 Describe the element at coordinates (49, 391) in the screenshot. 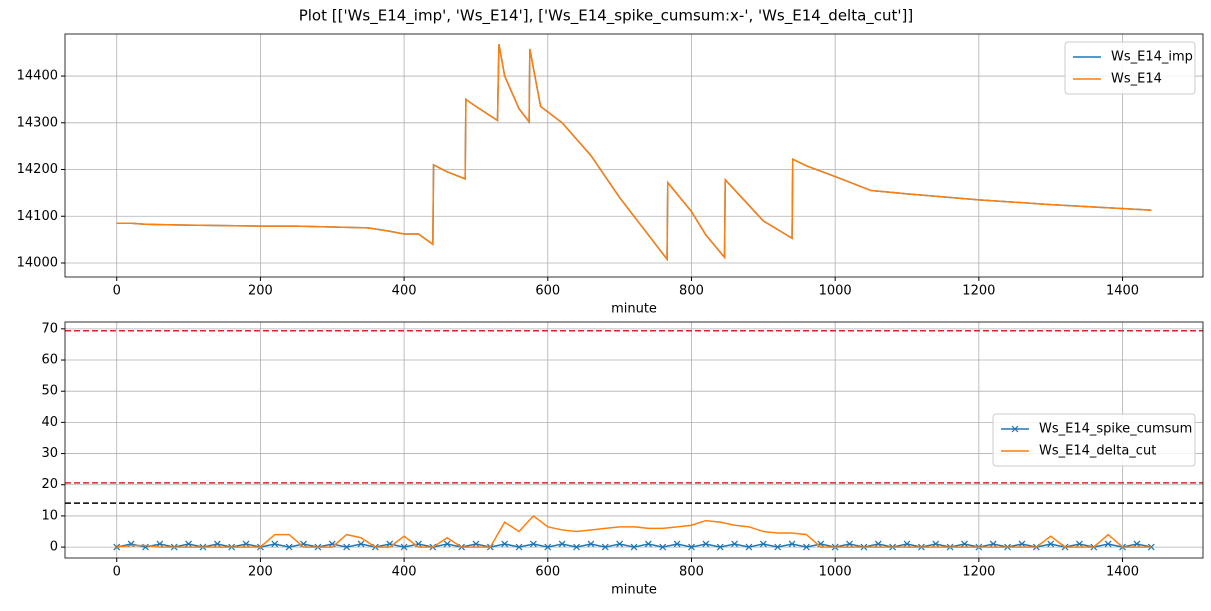

I see `y-tick-label: 50` at that location.